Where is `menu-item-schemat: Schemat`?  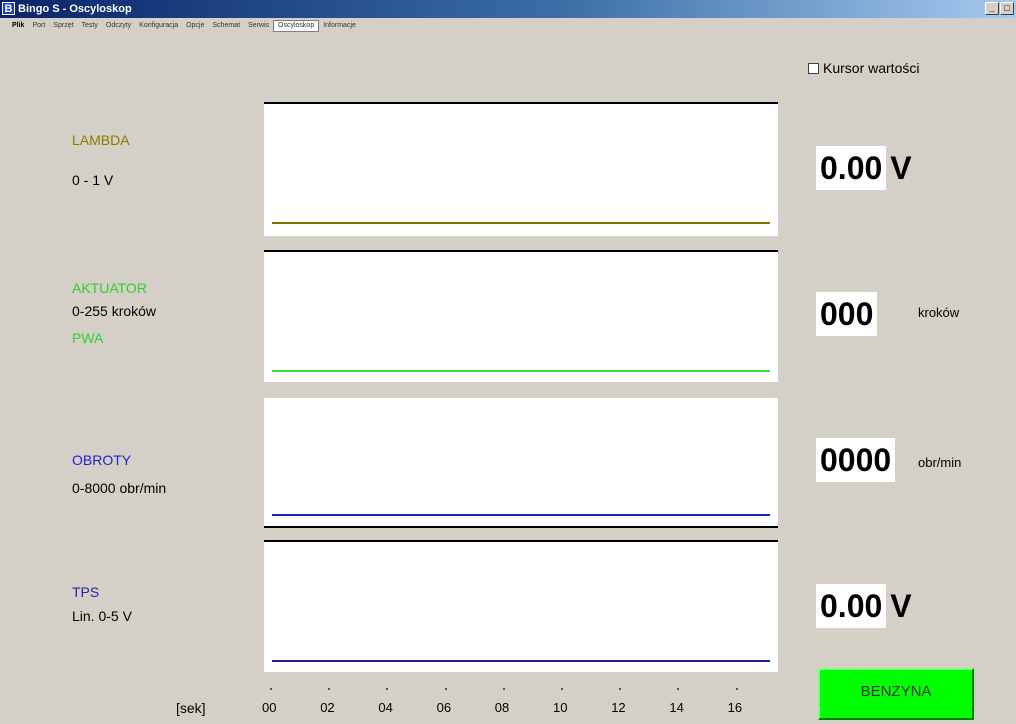
menu-item-schemat: Schemat is located at coordinates (226, 25).